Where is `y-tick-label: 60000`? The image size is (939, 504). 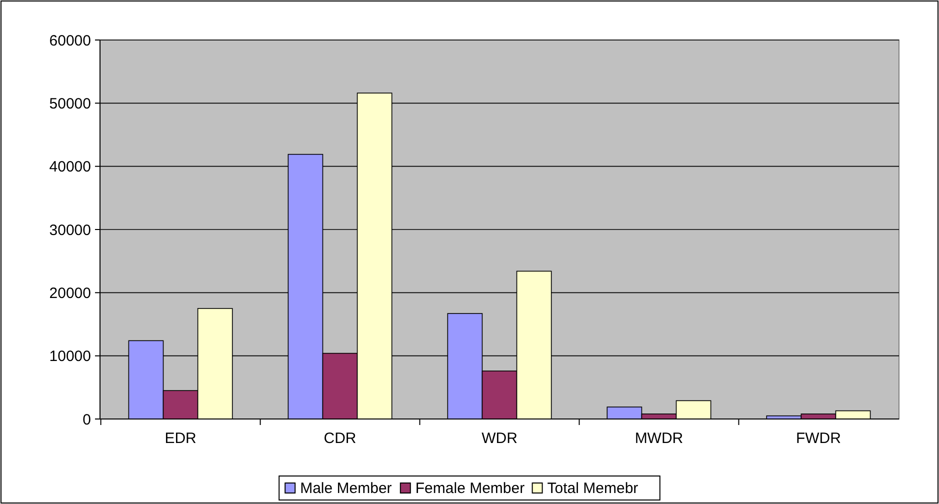
y-tick-label: 60000 is located at coordinates (70, 41).